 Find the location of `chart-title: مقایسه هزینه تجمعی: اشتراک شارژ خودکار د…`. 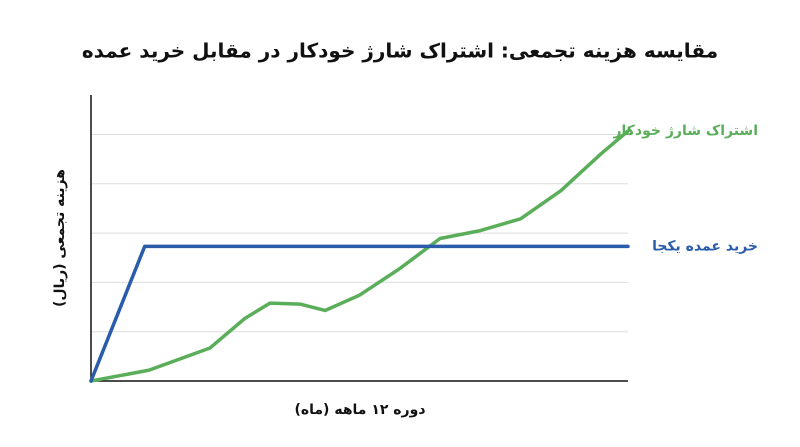

chart-title: مقایسه هزینه تجمعی: اشتراک شارژ خودکار د… is located at coordinates (400, 51).